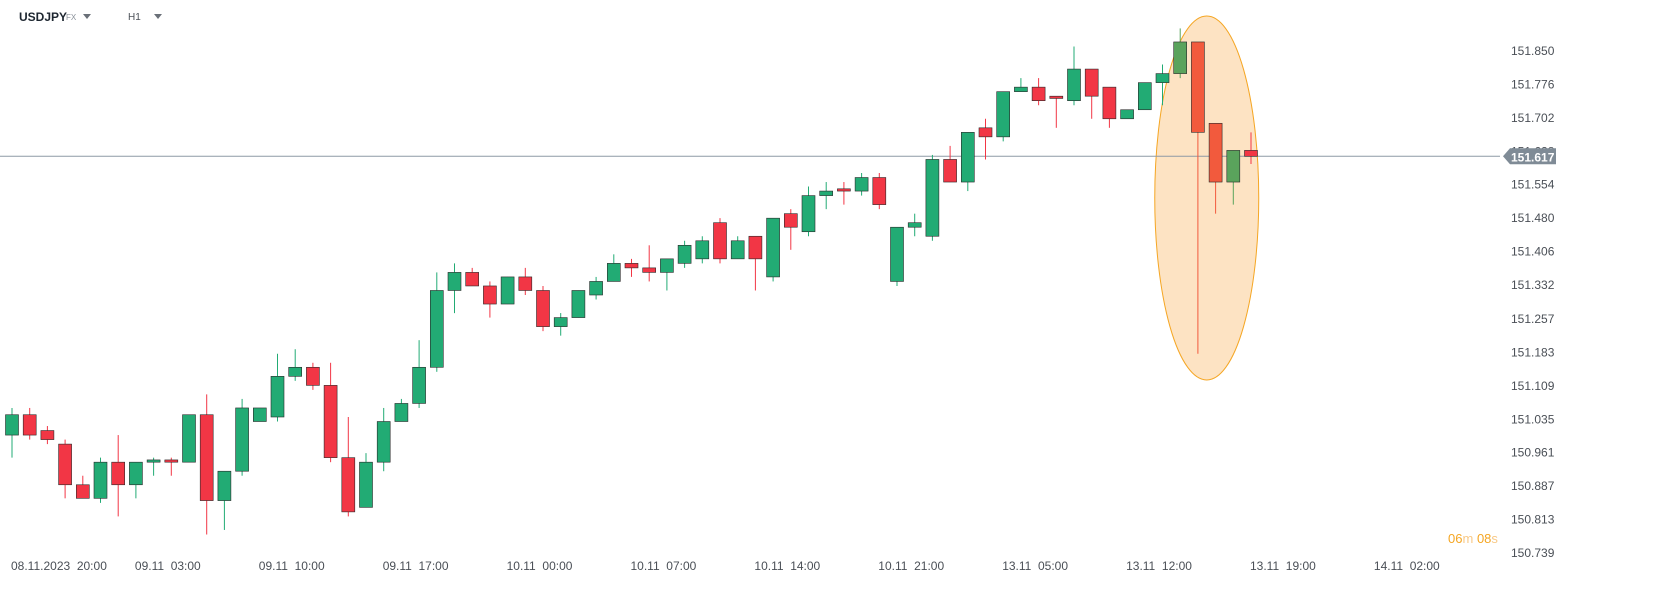 The width and height of the screenshot is (1653, 614). Describe the element at coordinates (1533, 352) in the screenshot. I see `y-tick-label: 151.183` at that location.